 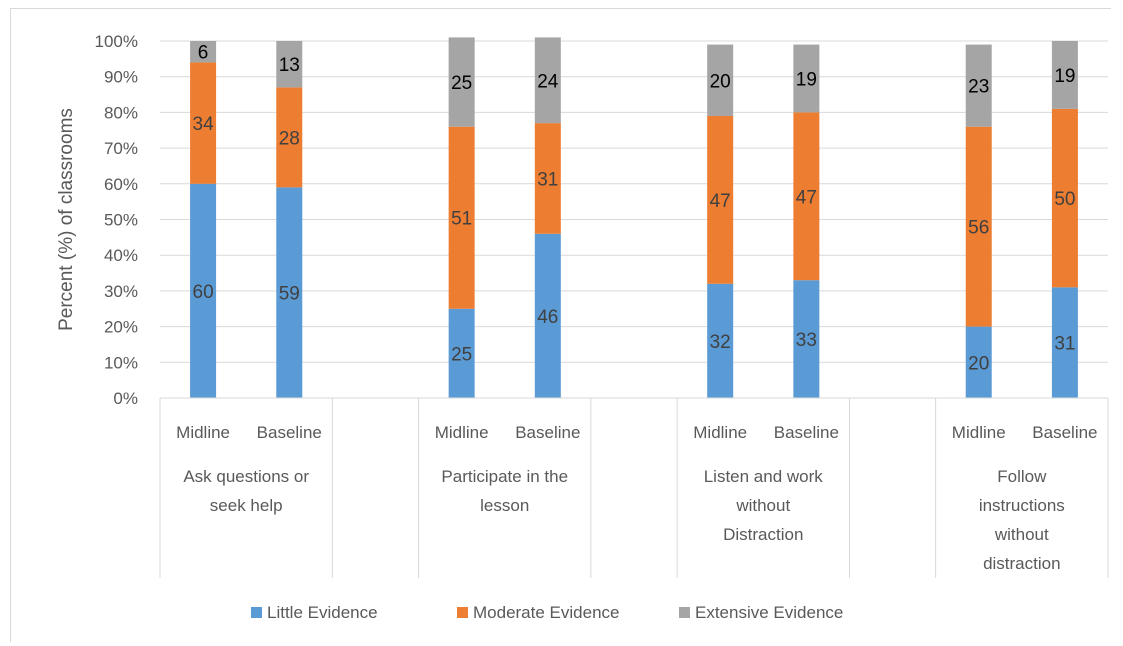 I want to click on data-label: 51, so click(x=461, y=219).